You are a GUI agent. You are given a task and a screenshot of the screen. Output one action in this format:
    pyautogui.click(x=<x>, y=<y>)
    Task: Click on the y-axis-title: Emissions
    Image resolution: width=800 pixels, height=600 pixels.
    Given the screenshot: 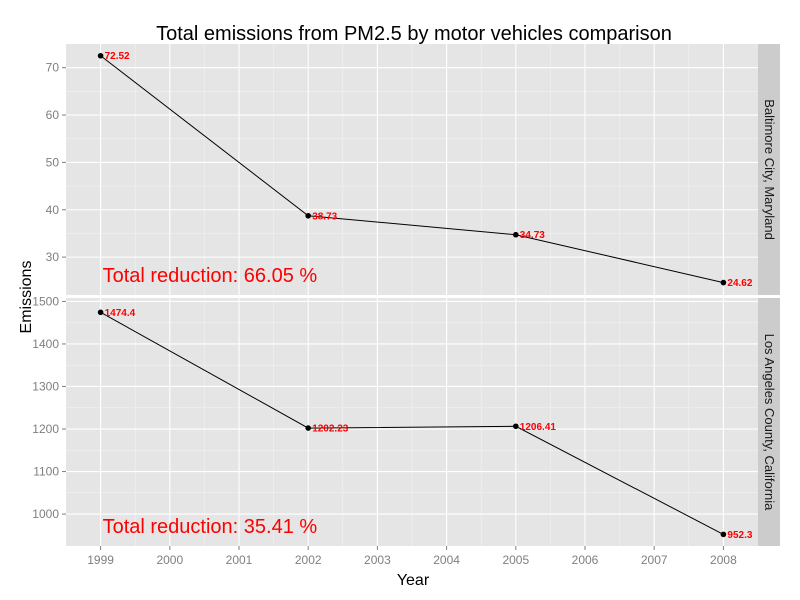 What is the action you would take?
    pyautogui.click(x=26, y=297)
    